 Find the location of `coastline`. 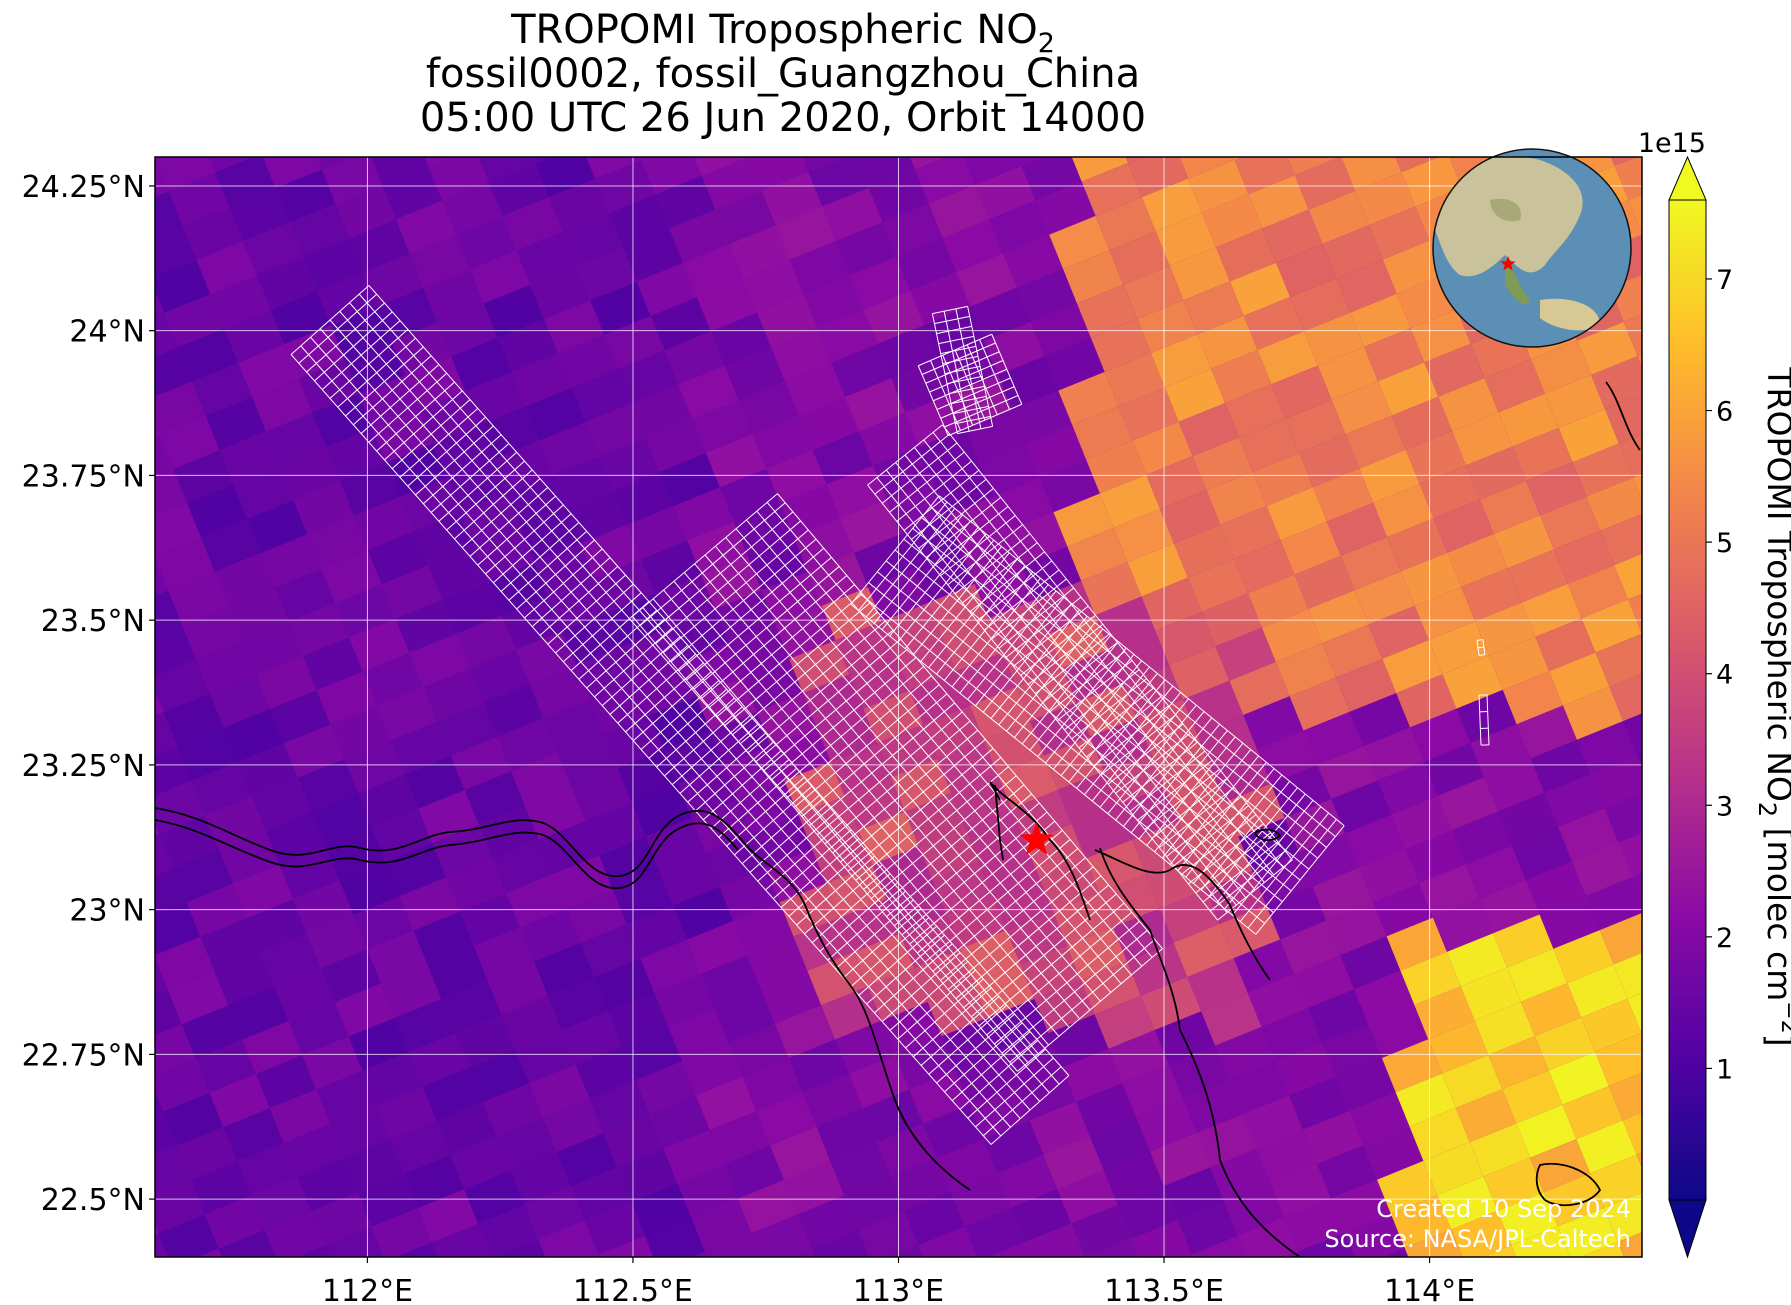

coastline is located at coordinates (1200, 1052).